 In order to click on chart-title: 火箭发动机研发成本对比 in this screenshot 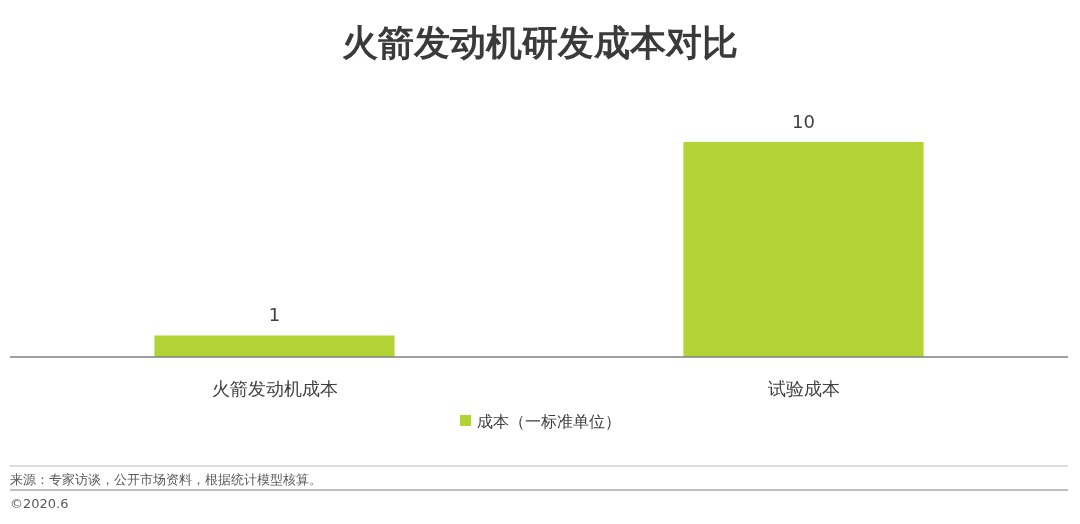, I will do `click(540, 42)`.